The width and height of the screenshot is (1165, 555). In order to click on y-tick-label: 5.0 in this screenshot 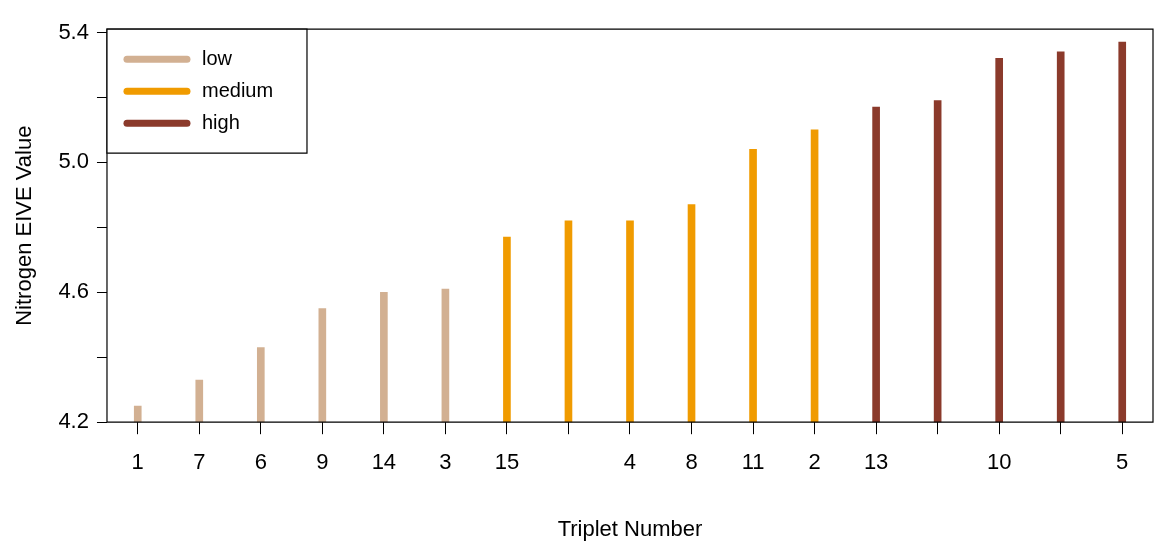, I will do `click(73, 161)`.